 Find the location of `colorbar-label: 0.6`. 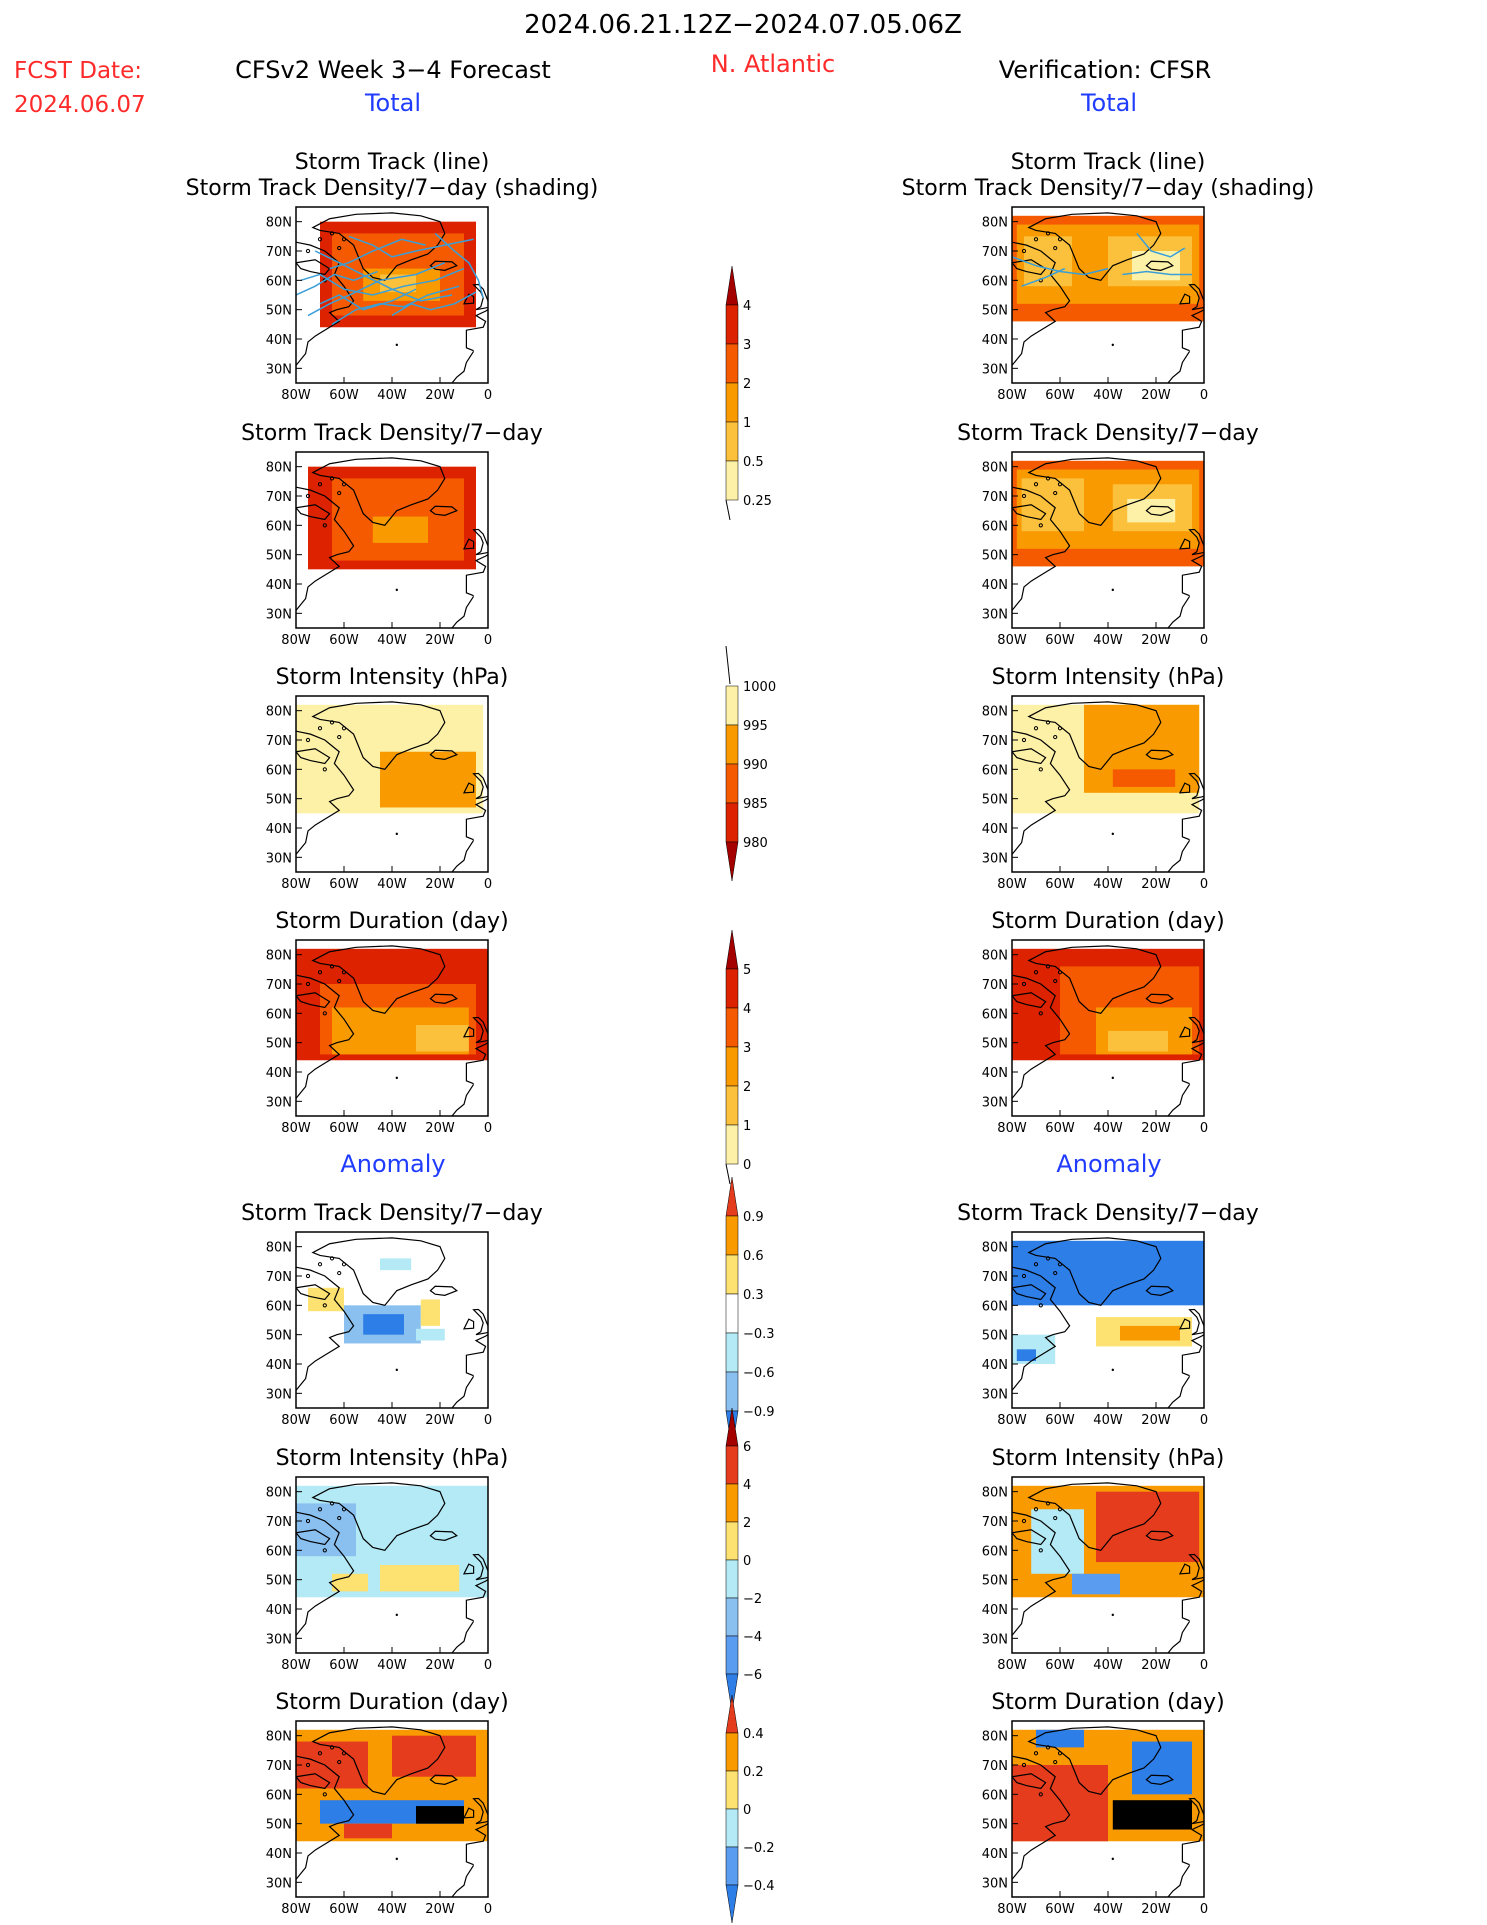

colorbar-label: 0.6 is located at coordinates (753, 1256).